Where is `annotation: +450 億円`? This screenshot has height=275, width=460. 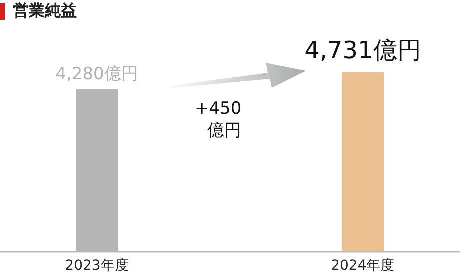
annotation: +450 億円 is located at coordinates (218, 120).